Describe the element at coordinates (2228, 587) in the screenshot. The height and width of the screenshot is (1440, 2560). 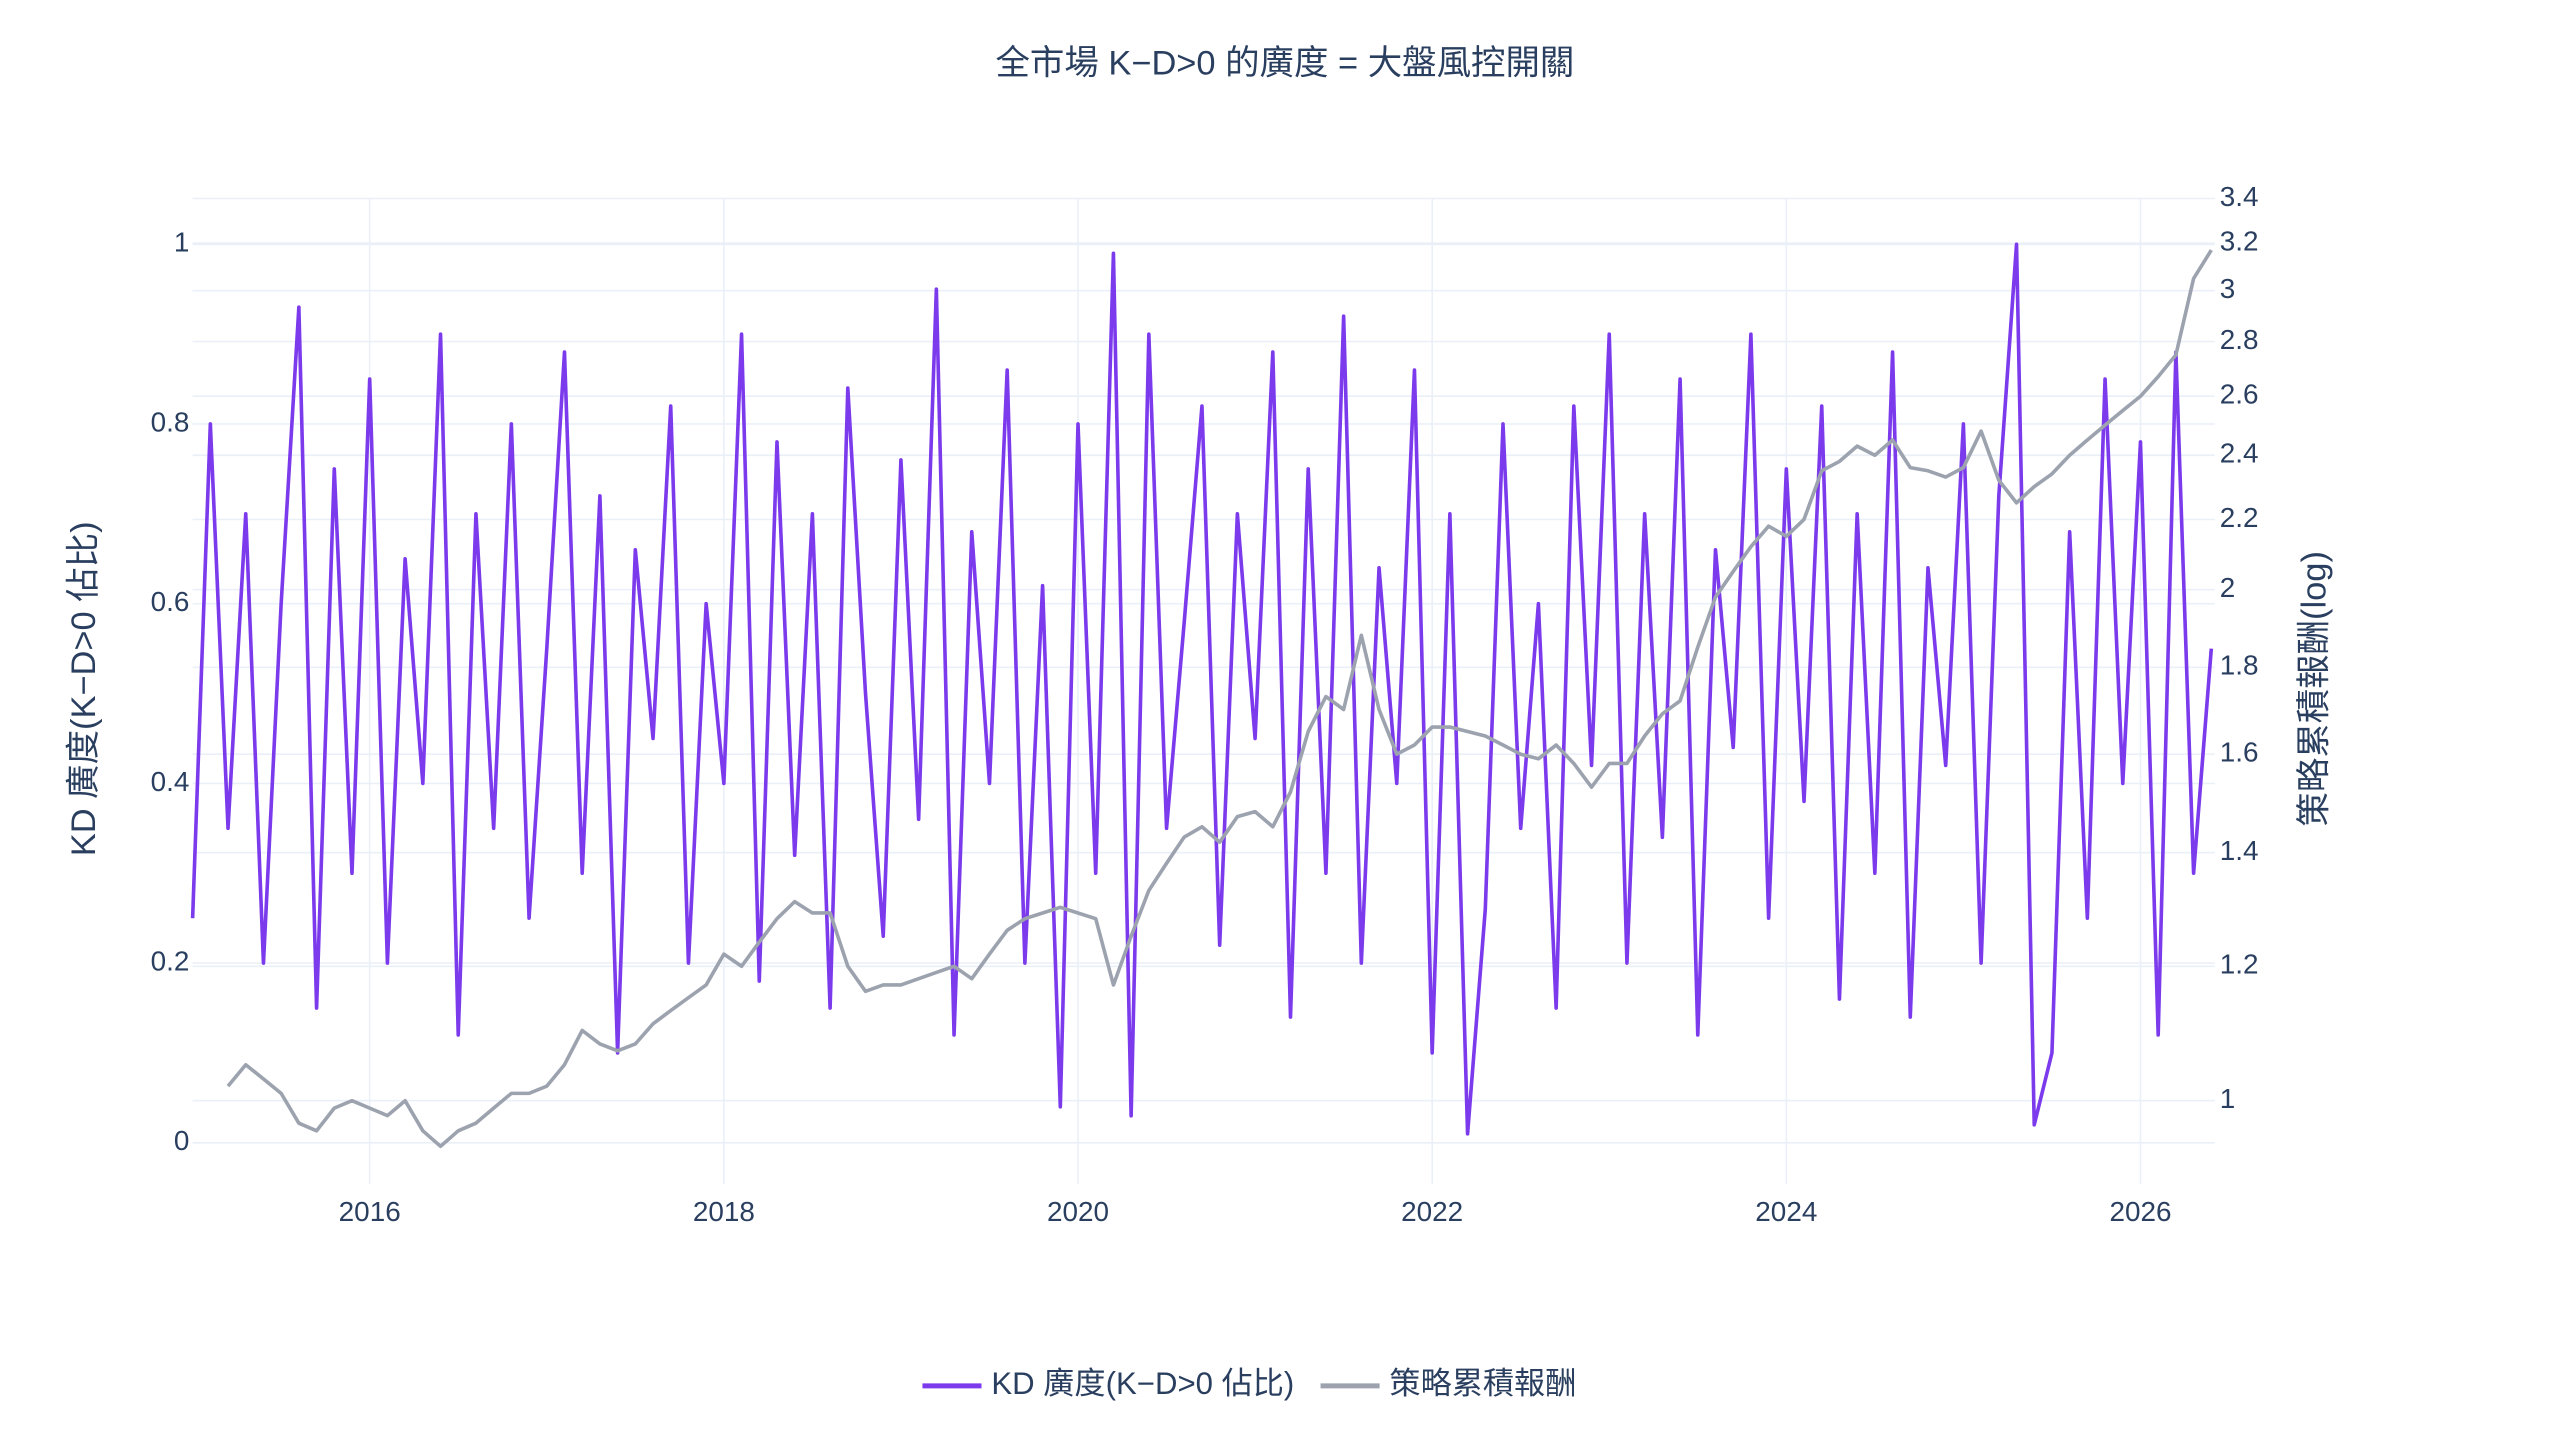
I see `y2-tick-label: 2` at that location.